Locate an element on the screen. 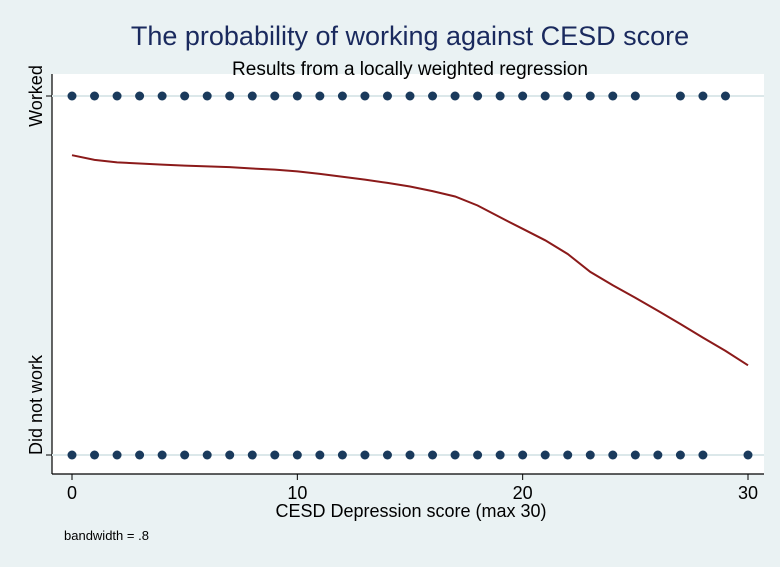 This screenshot has height=567, width=780. y-axis-ticks: Did not work Worked is located at coordinates (39, 260).